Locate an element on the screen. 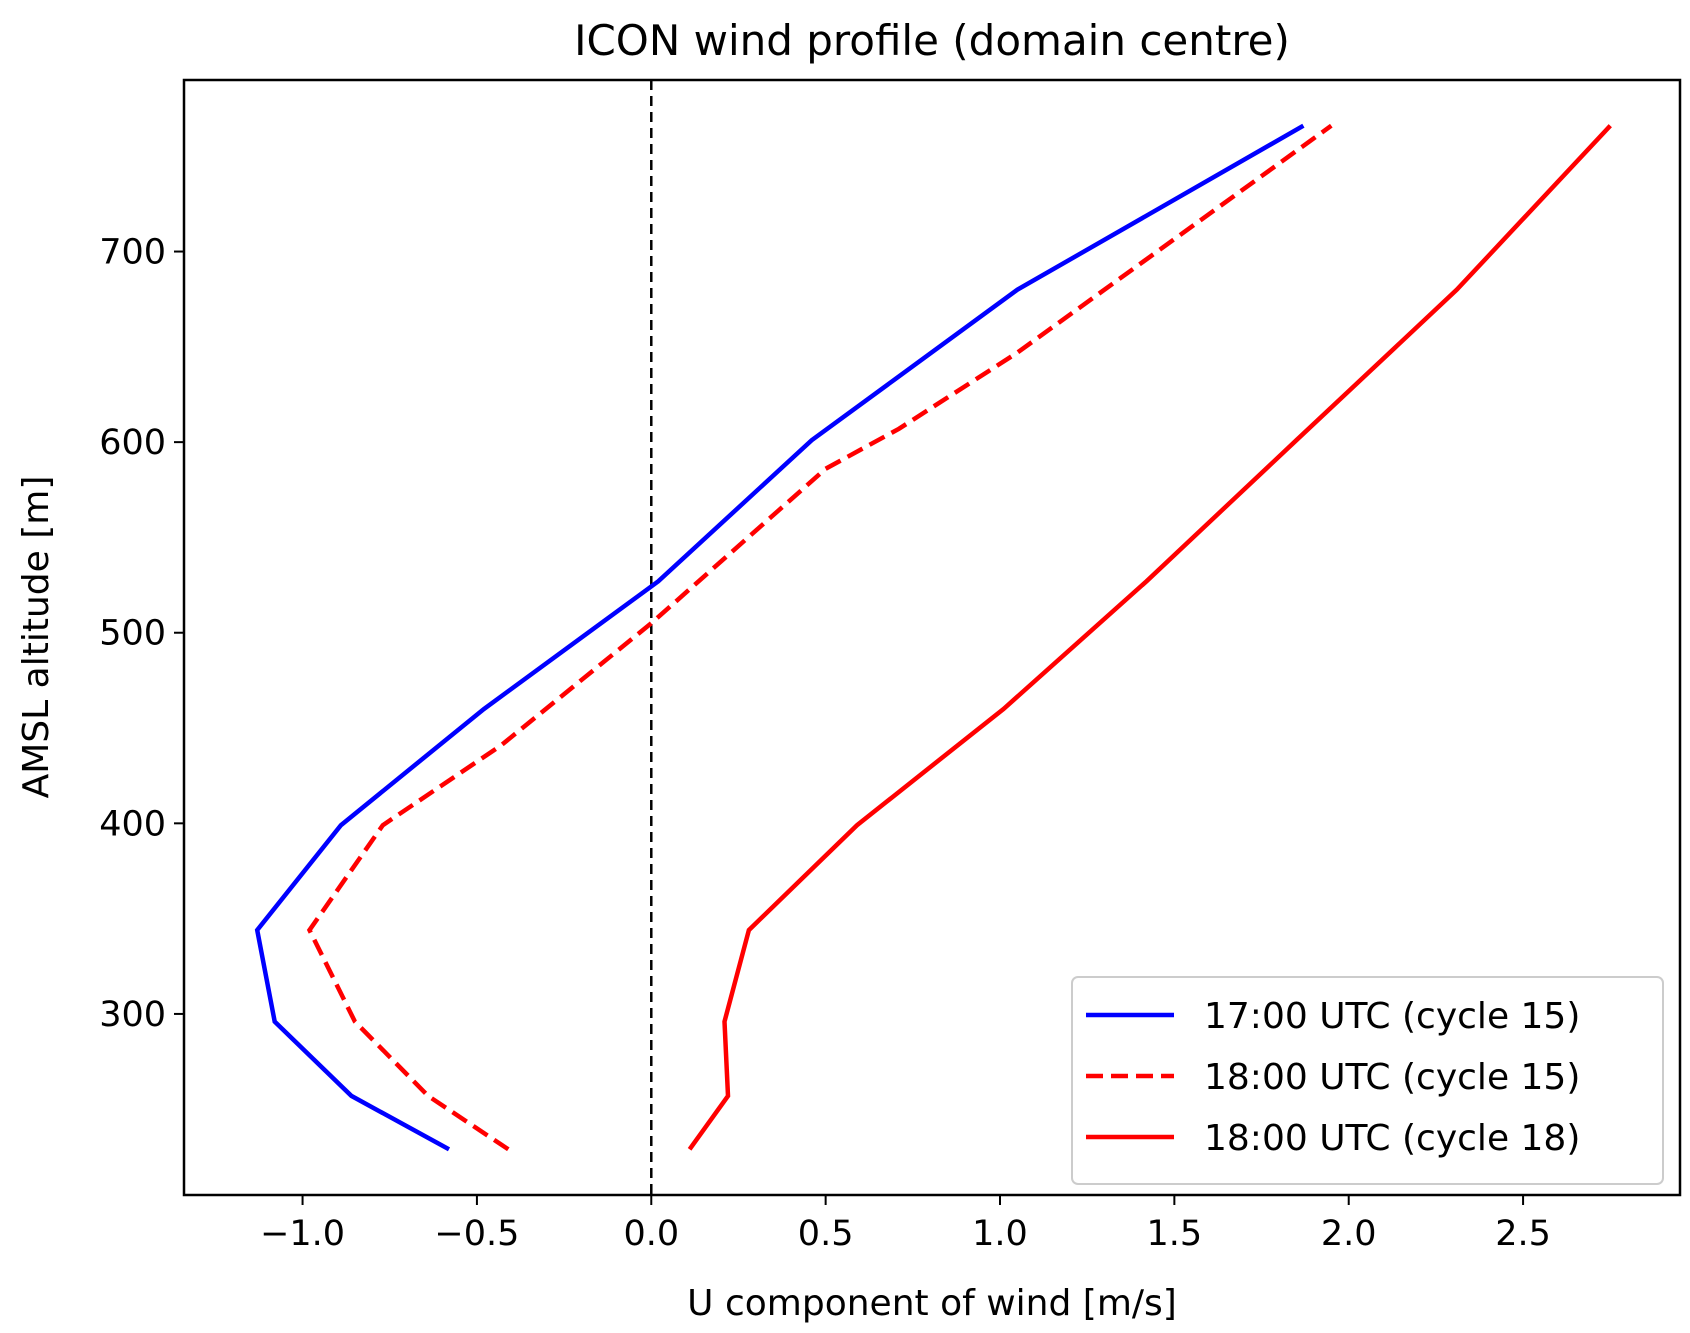  y-tick-label: 500 is located at coordinates (132, 634).